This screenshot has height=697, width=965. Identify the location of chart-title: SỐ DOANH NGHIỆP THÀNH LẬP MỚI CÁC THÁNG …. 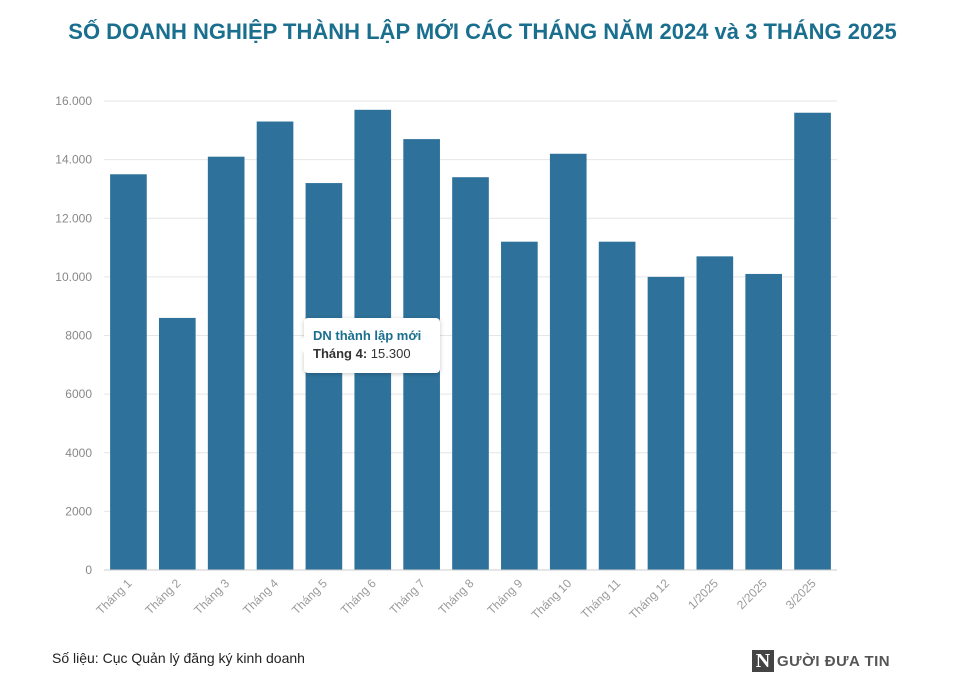
(482, 31).